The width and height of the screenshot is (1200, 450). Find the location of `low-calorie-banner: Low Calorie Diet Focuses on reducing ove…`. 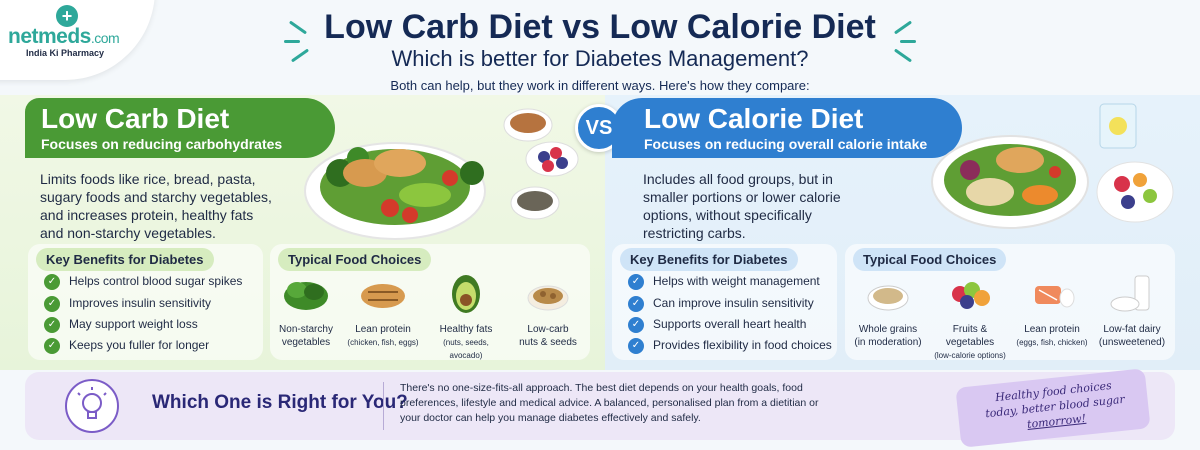

low-calorie-banner: Low Calorie Diet Focuses on reducing ove… is located at coordinates (787, 128).